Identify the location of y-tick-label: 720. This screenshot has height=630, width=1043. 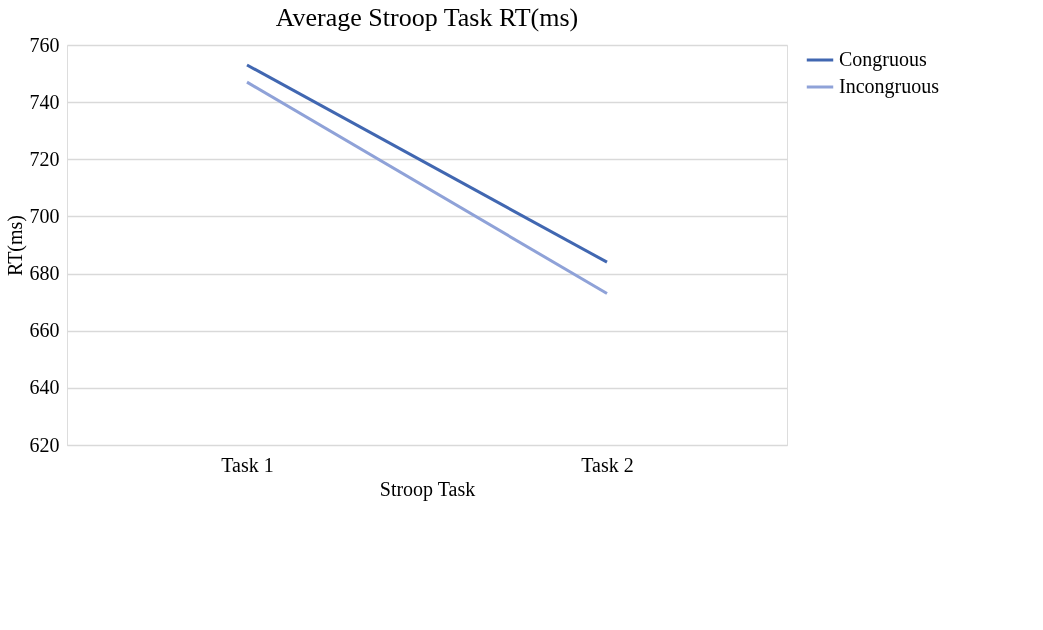
(44, 158).